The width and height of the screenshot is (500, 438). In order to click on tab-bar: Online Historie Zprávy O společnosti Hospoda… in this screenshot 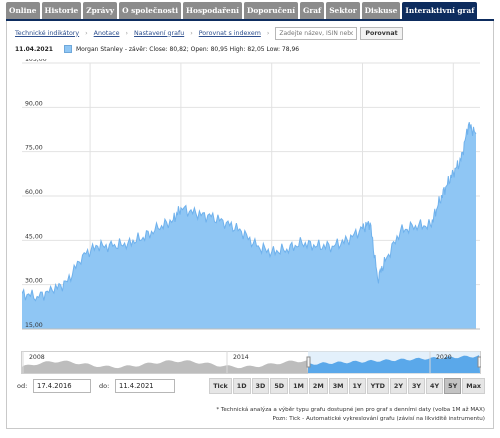, I will do `click(242, 10)`.